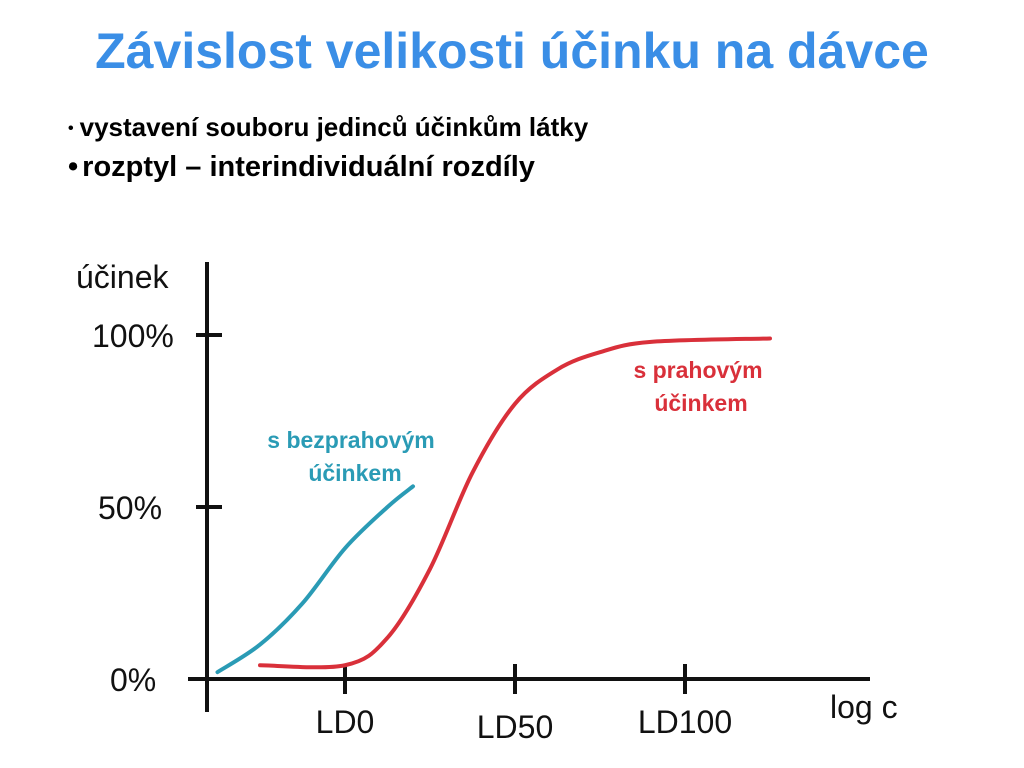 This screenshot has height=768, width=1024. What do you see at coordinates (334, 127) in the screenshot?
I see `bullet-text: vystavení souboru jedinců účinkům látky` at bounding box center [334, 127].